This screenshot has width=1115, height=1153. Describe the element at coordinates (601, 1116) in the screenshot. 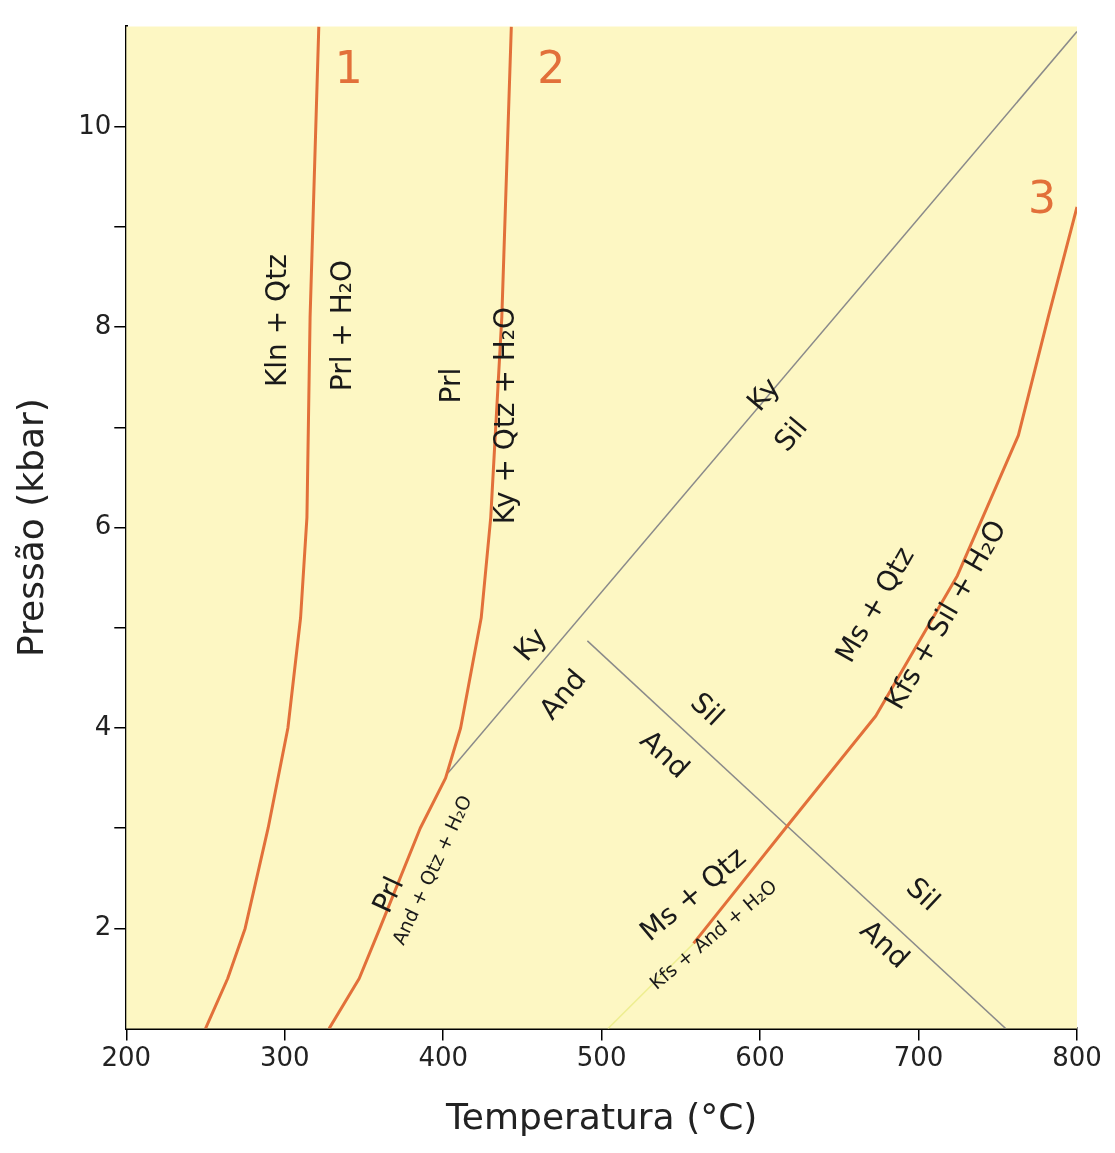

I see `x-axis-title: Temperatura (°C)` at that location.